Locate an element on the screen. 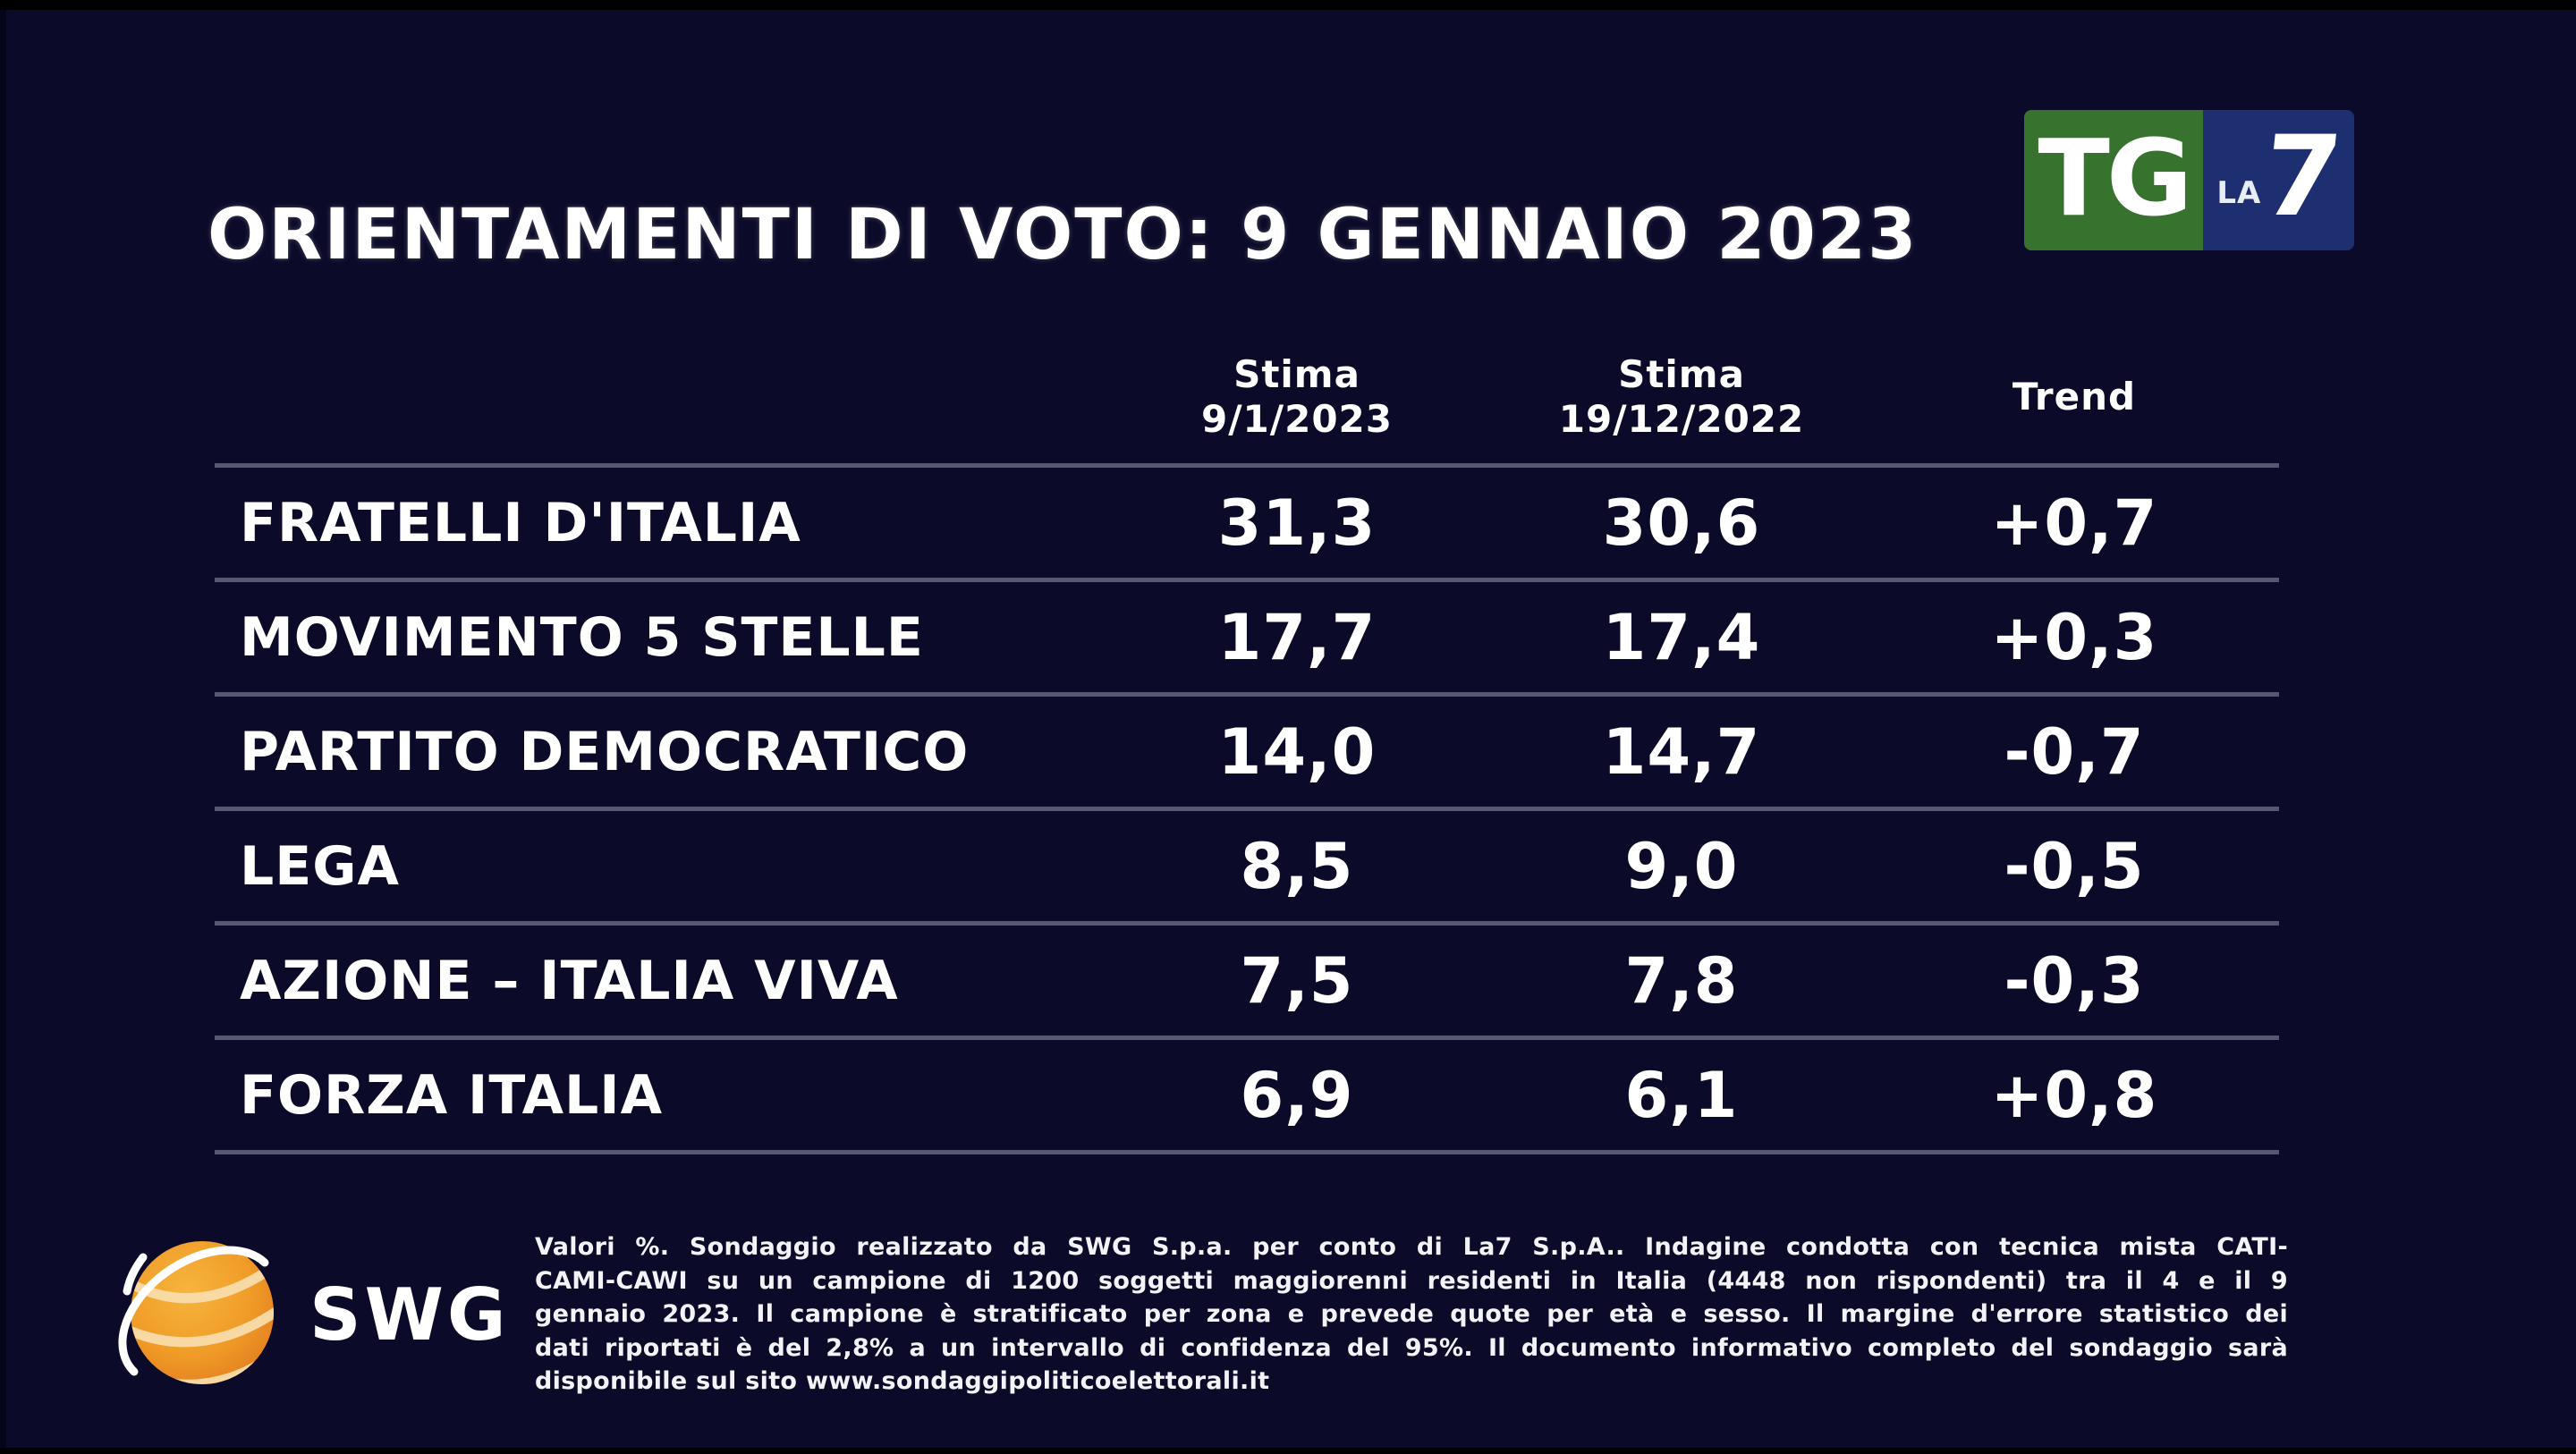 Image resolution: width=2576 pixels, height=1454 pixels. la7-logo-la-text: LA is located at coordinates (2239, 193).